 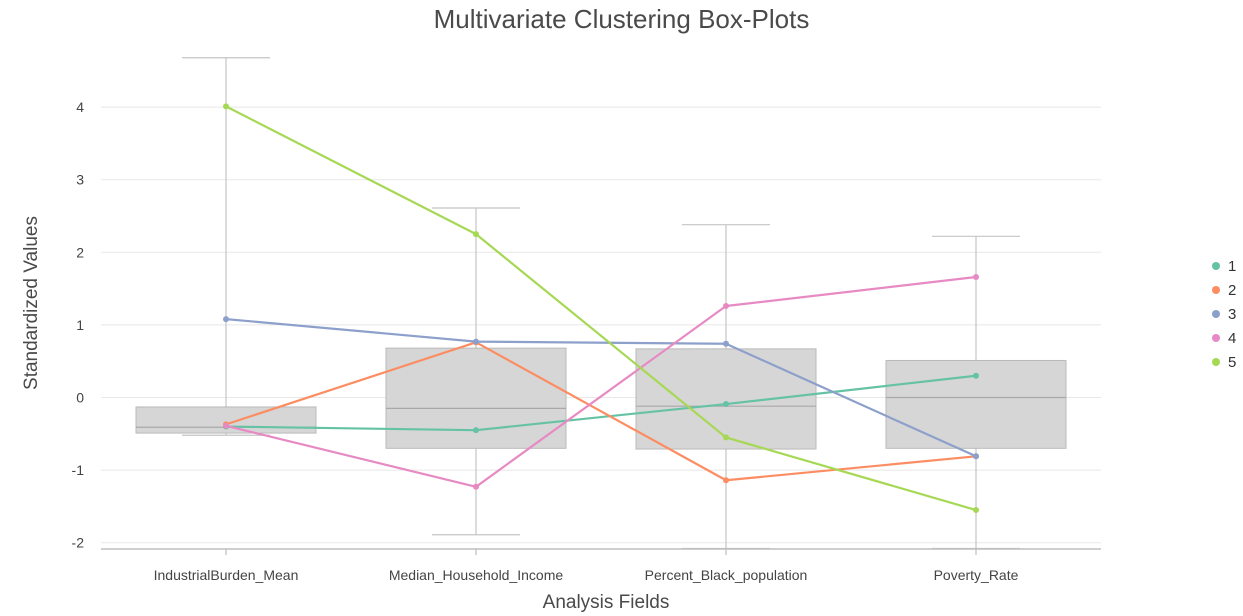 I want to click on legend-label: 3, so click(x=1232, y=314).